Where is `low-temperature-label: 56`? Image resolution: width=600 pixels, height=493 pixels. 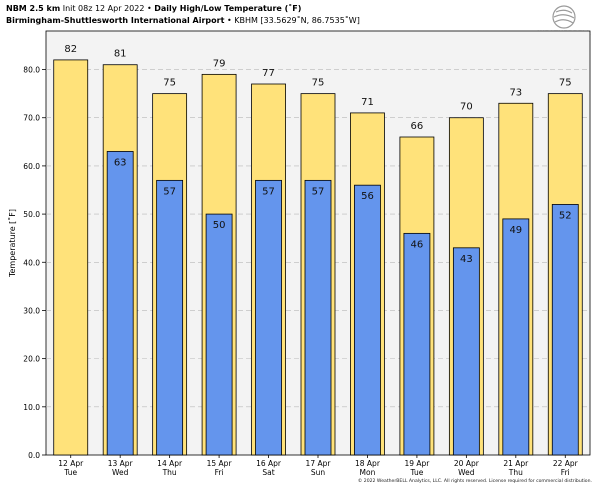 low-temperature-label: 56 is located at coordinates (367, 196).